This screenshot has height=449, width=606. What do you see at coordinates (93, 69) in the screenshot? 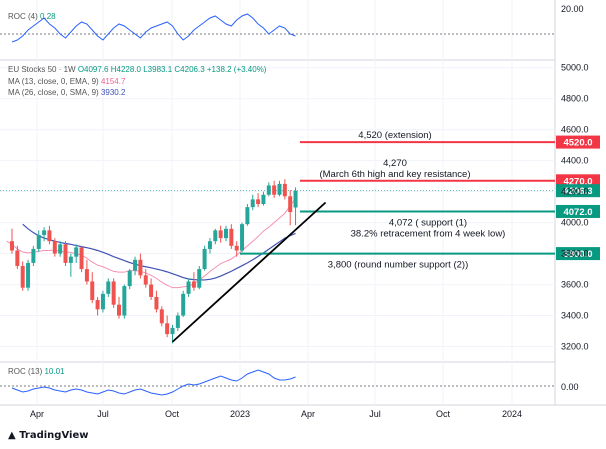
I see `ohlc-open: O4097.6` at bounding box center [93, 69].